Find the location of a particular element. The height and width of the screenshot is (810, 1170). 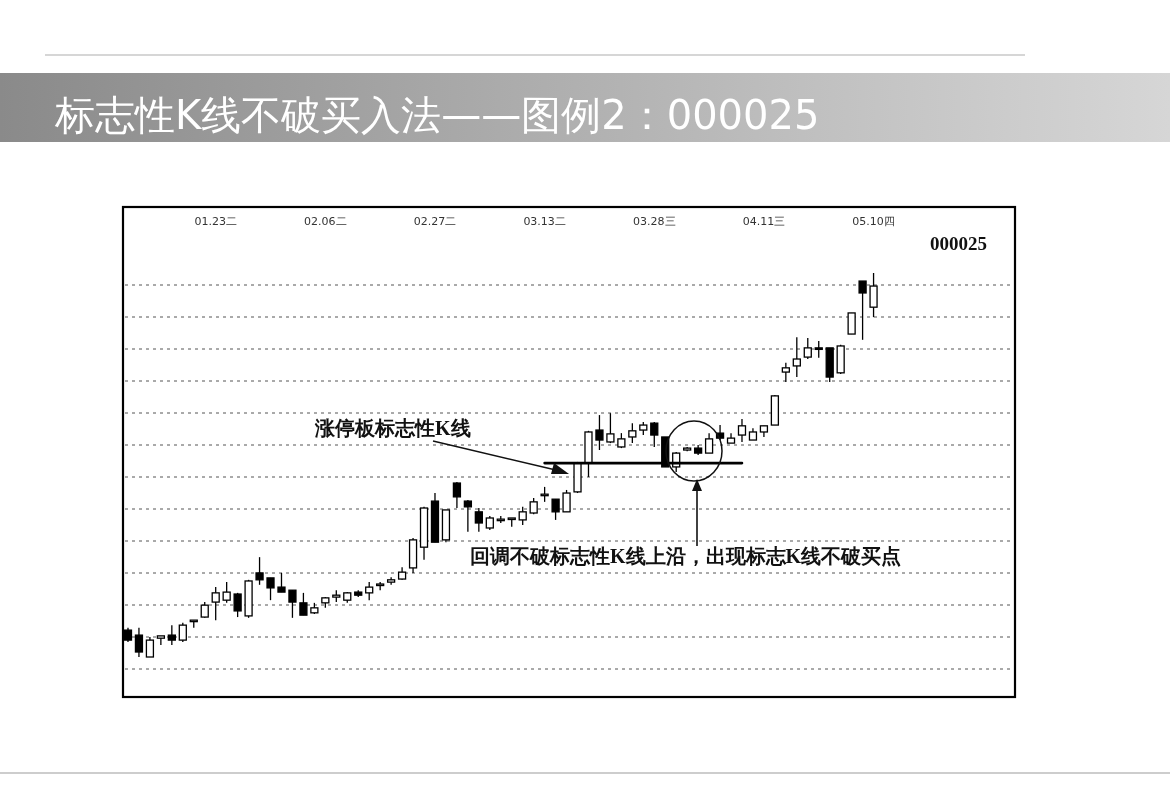

x-tick-label: 02.27二 is located at coordinates (435, 221).